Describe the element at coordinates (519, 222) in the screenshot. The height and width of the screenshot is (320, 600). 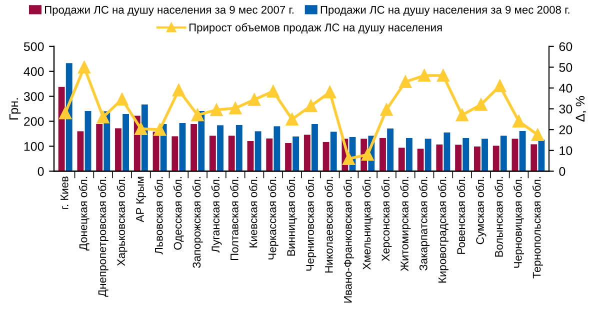
I see `x-tick-label: Черновицкая обл.` at that location.